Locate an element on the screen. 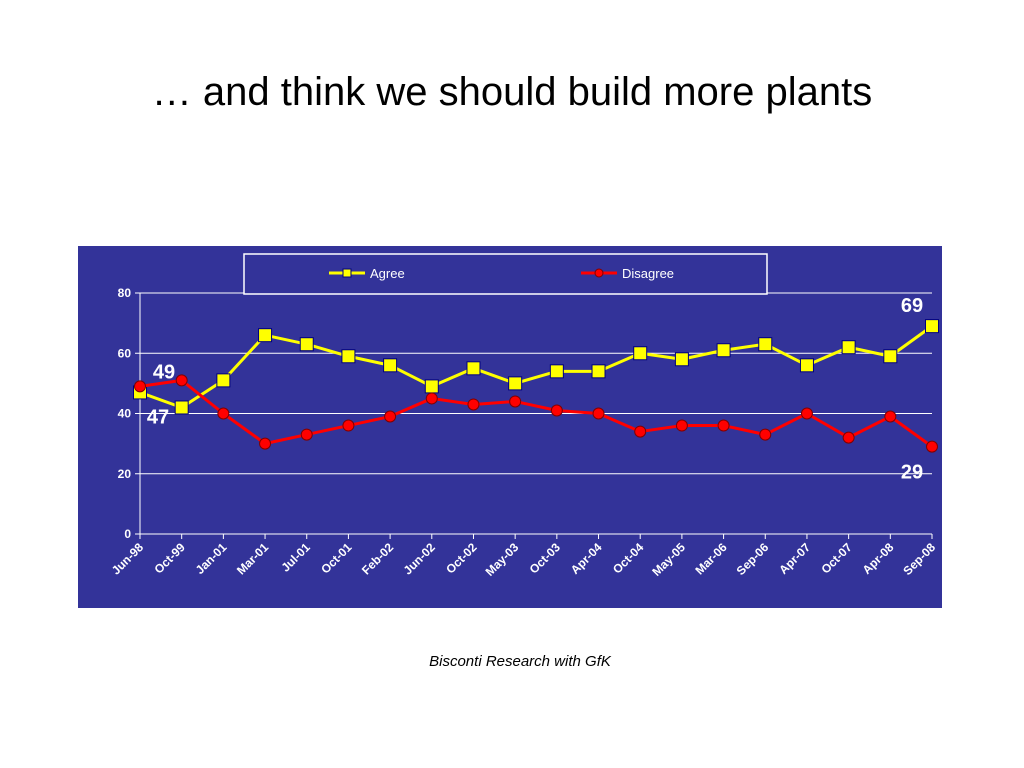 The width and height of the screenshot is (1024, 768). legend-box is located at coordinates (505, 274).